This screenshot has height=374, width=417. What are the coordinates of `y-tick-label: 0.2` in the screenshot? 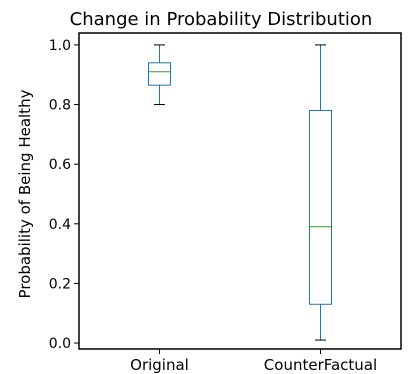 It's located at (60, 284).